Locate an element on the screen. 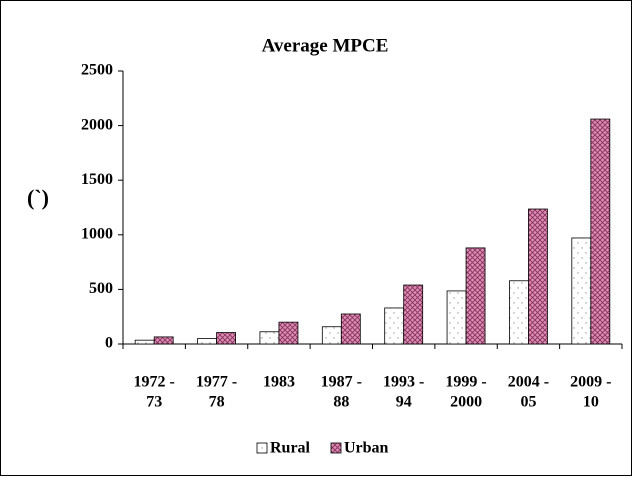  chart-title: Average MPCE is located at coordinates (325, 45).